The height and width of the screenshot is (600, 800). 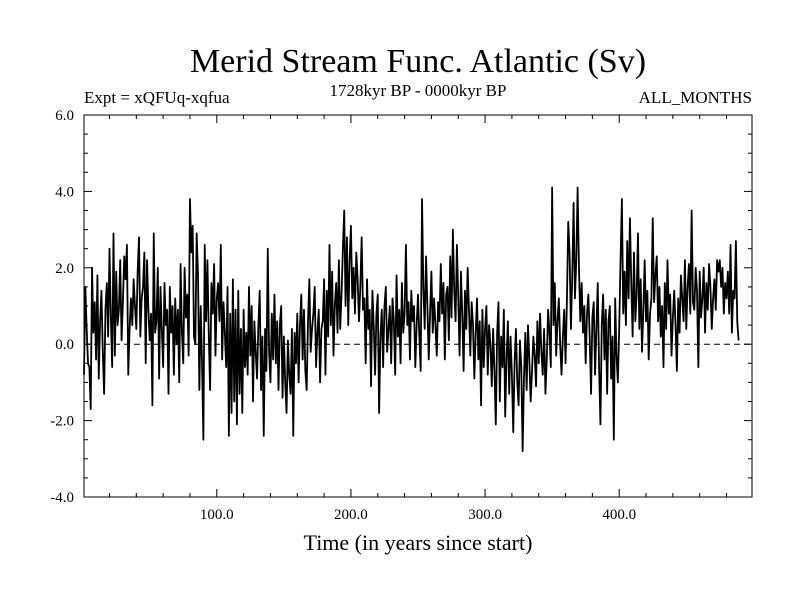 I want to click on x-tick-label: 300.0, so click(x=485, y=515).